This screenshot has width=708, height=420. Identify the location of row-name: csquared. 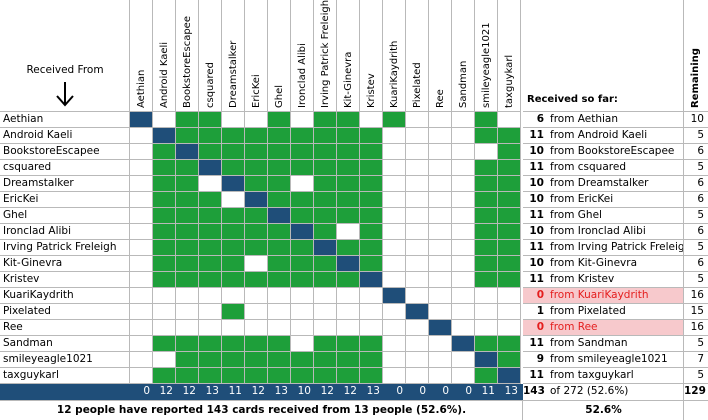
(65, 168).